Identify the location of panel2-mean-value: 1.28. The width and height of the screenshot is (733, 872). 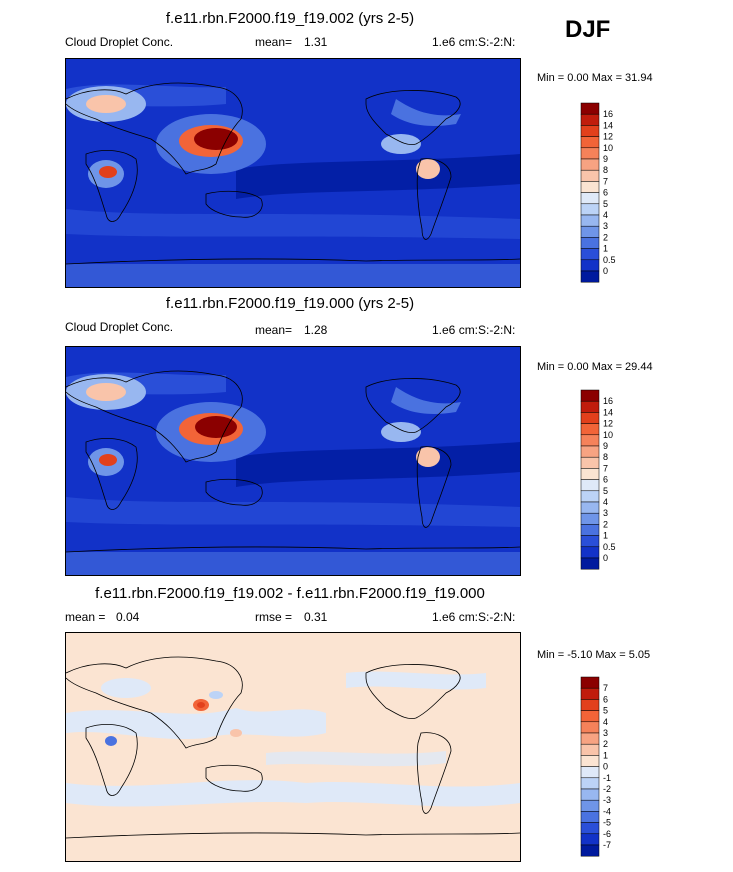
(316, 330).